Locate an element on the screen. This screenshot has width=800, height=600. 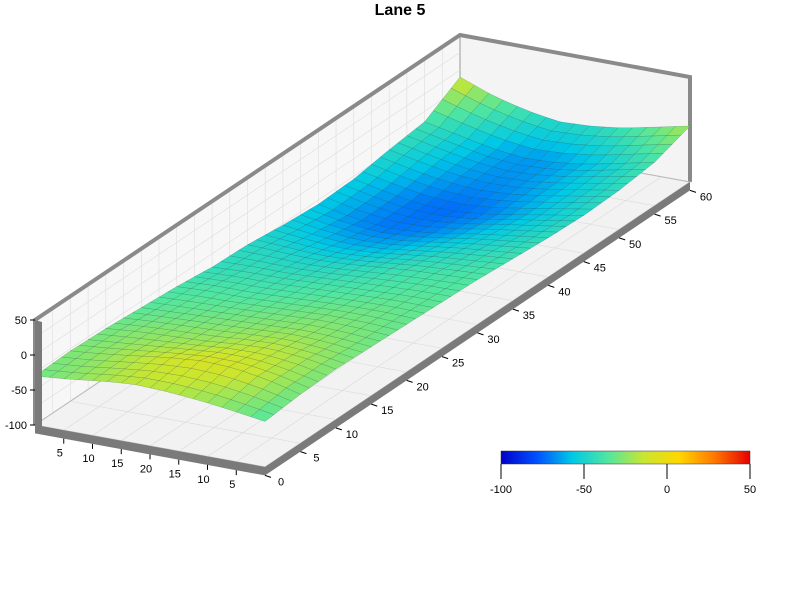
colorbar-tick-label: 50 is located at coordinates (750, 490).